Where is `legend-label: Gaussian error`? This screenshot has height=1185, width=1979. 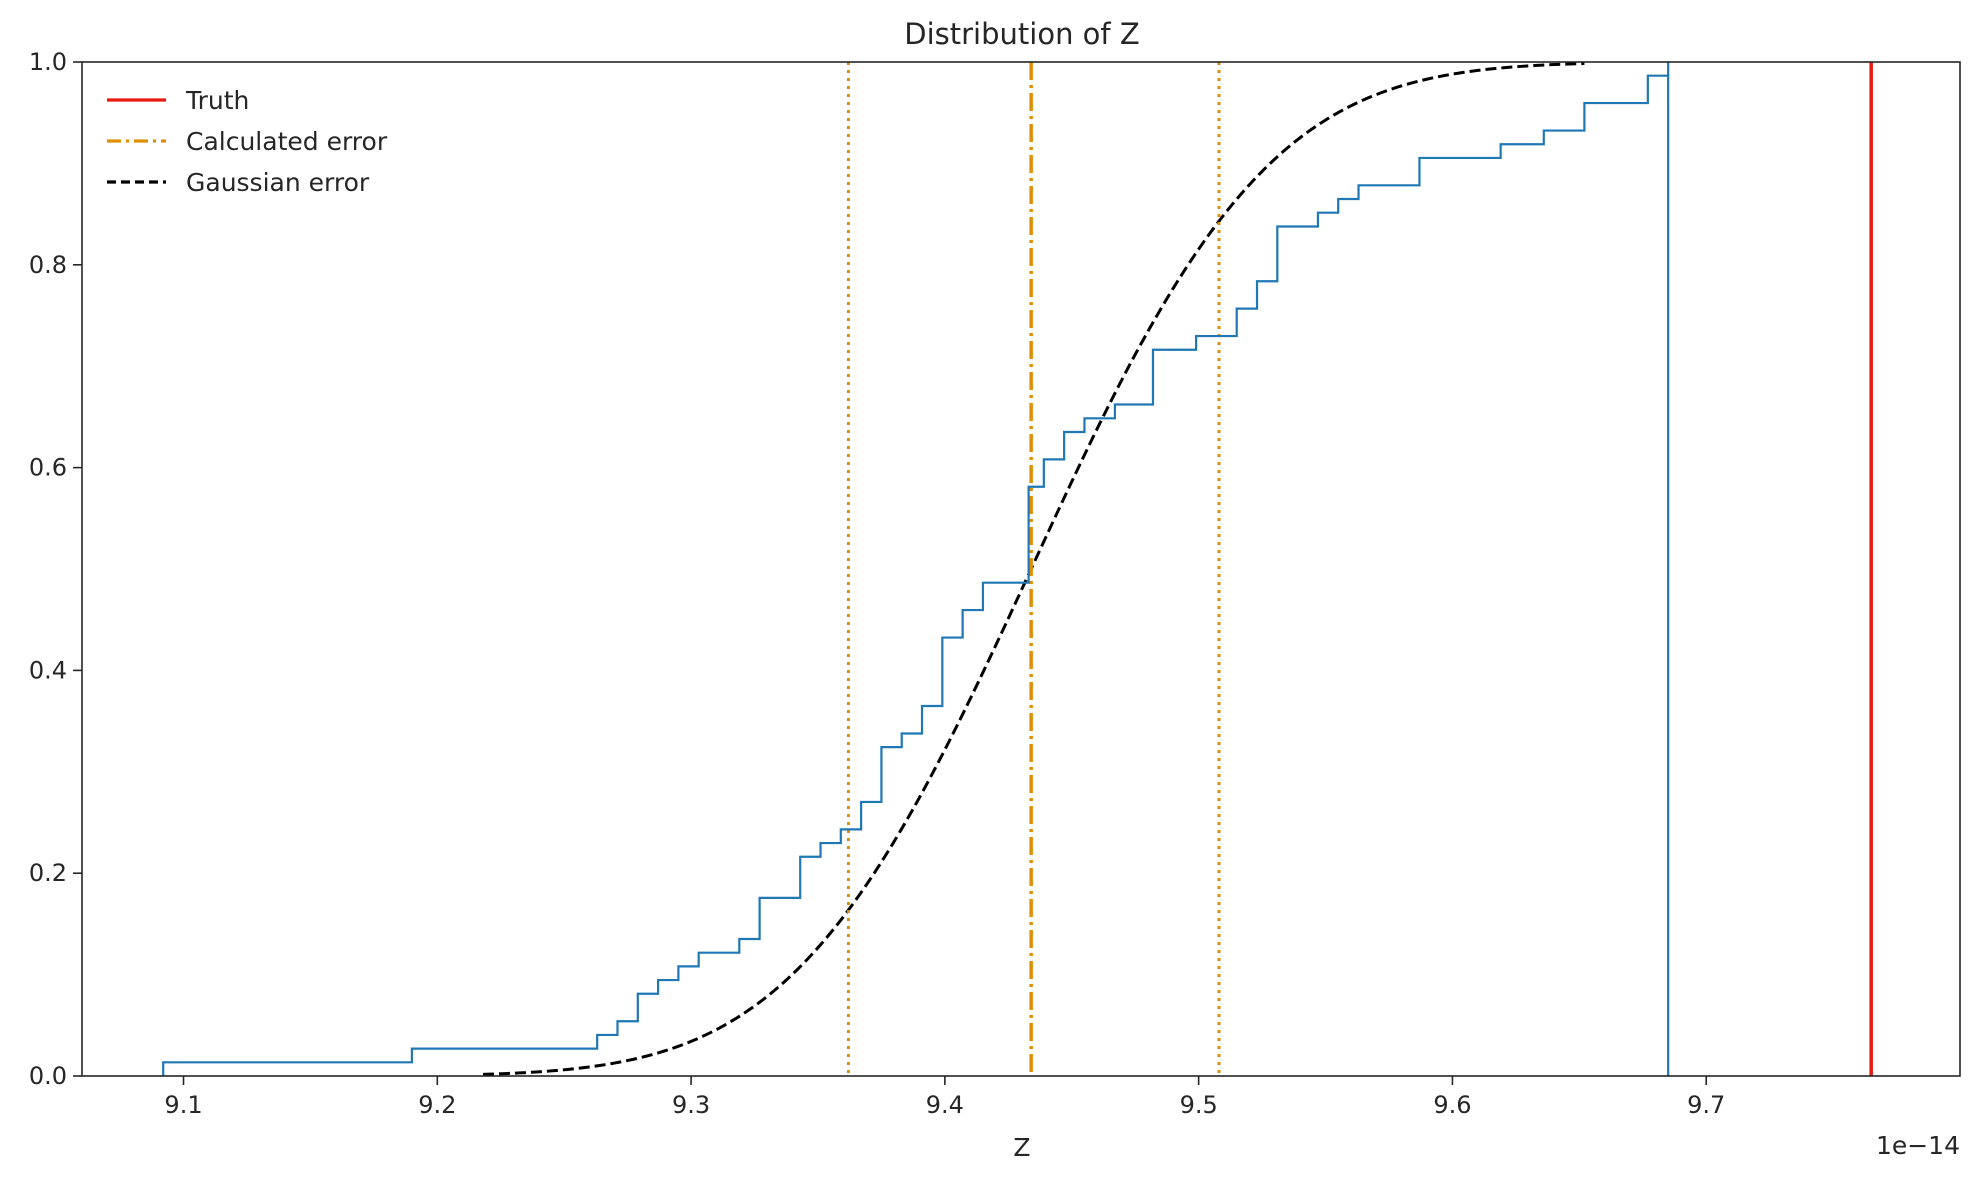
legend-label: Gaussian error is located at coordinates (278, 182).